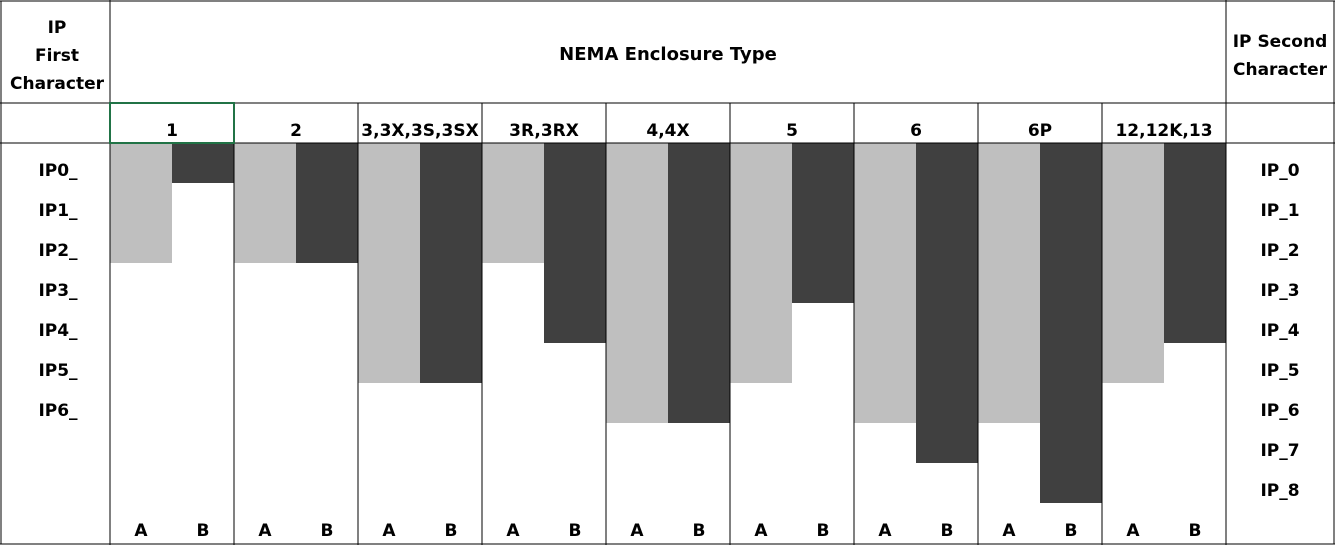 This screenshot has height=545, width=1335. Describe the element at coordinates (419, 131) in the screenshot. I see `type-label: 3,3X,3S,3SX` at that location.